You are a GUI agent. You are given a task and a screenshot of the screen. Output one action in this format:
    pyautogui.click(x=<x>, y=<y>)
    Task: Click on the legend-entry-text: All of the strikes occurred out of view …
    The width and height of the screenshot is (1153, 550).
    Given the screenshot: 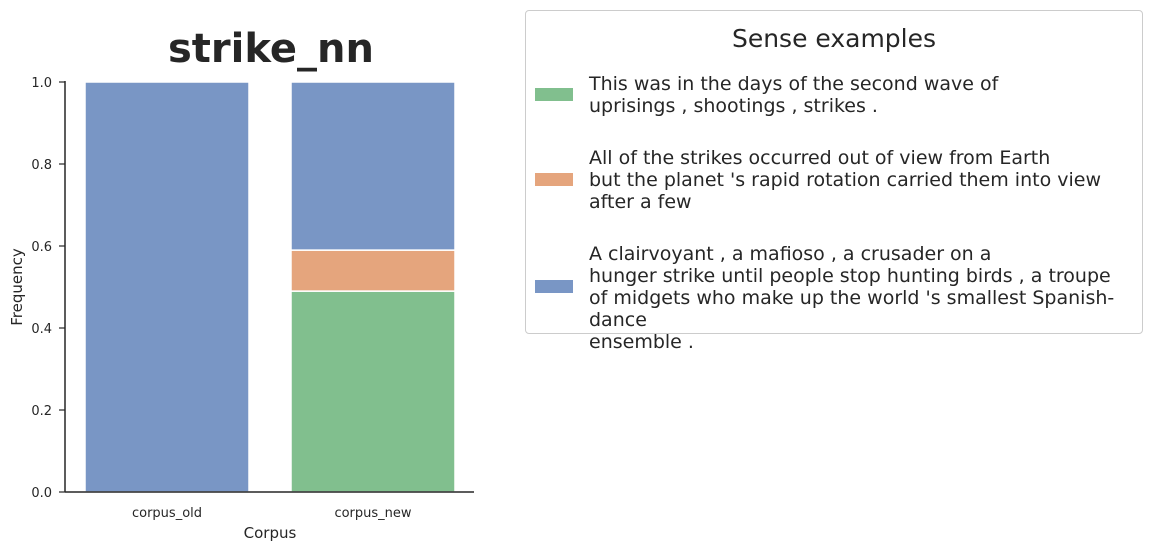 What is the action you would take?
    pyautogui.click(x=845, y=180)
    